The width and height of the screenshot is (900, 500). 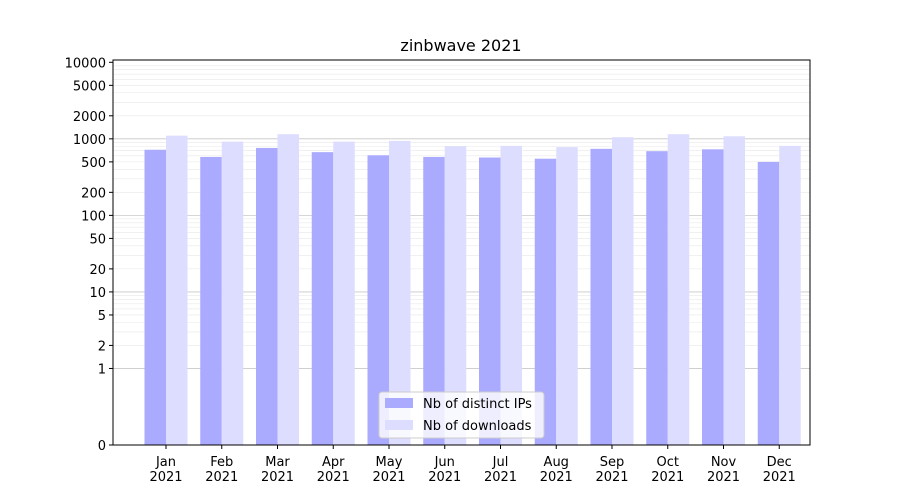 I want to click on legend-label-downloads: Nb of downloads, so click(x=477, y=426).